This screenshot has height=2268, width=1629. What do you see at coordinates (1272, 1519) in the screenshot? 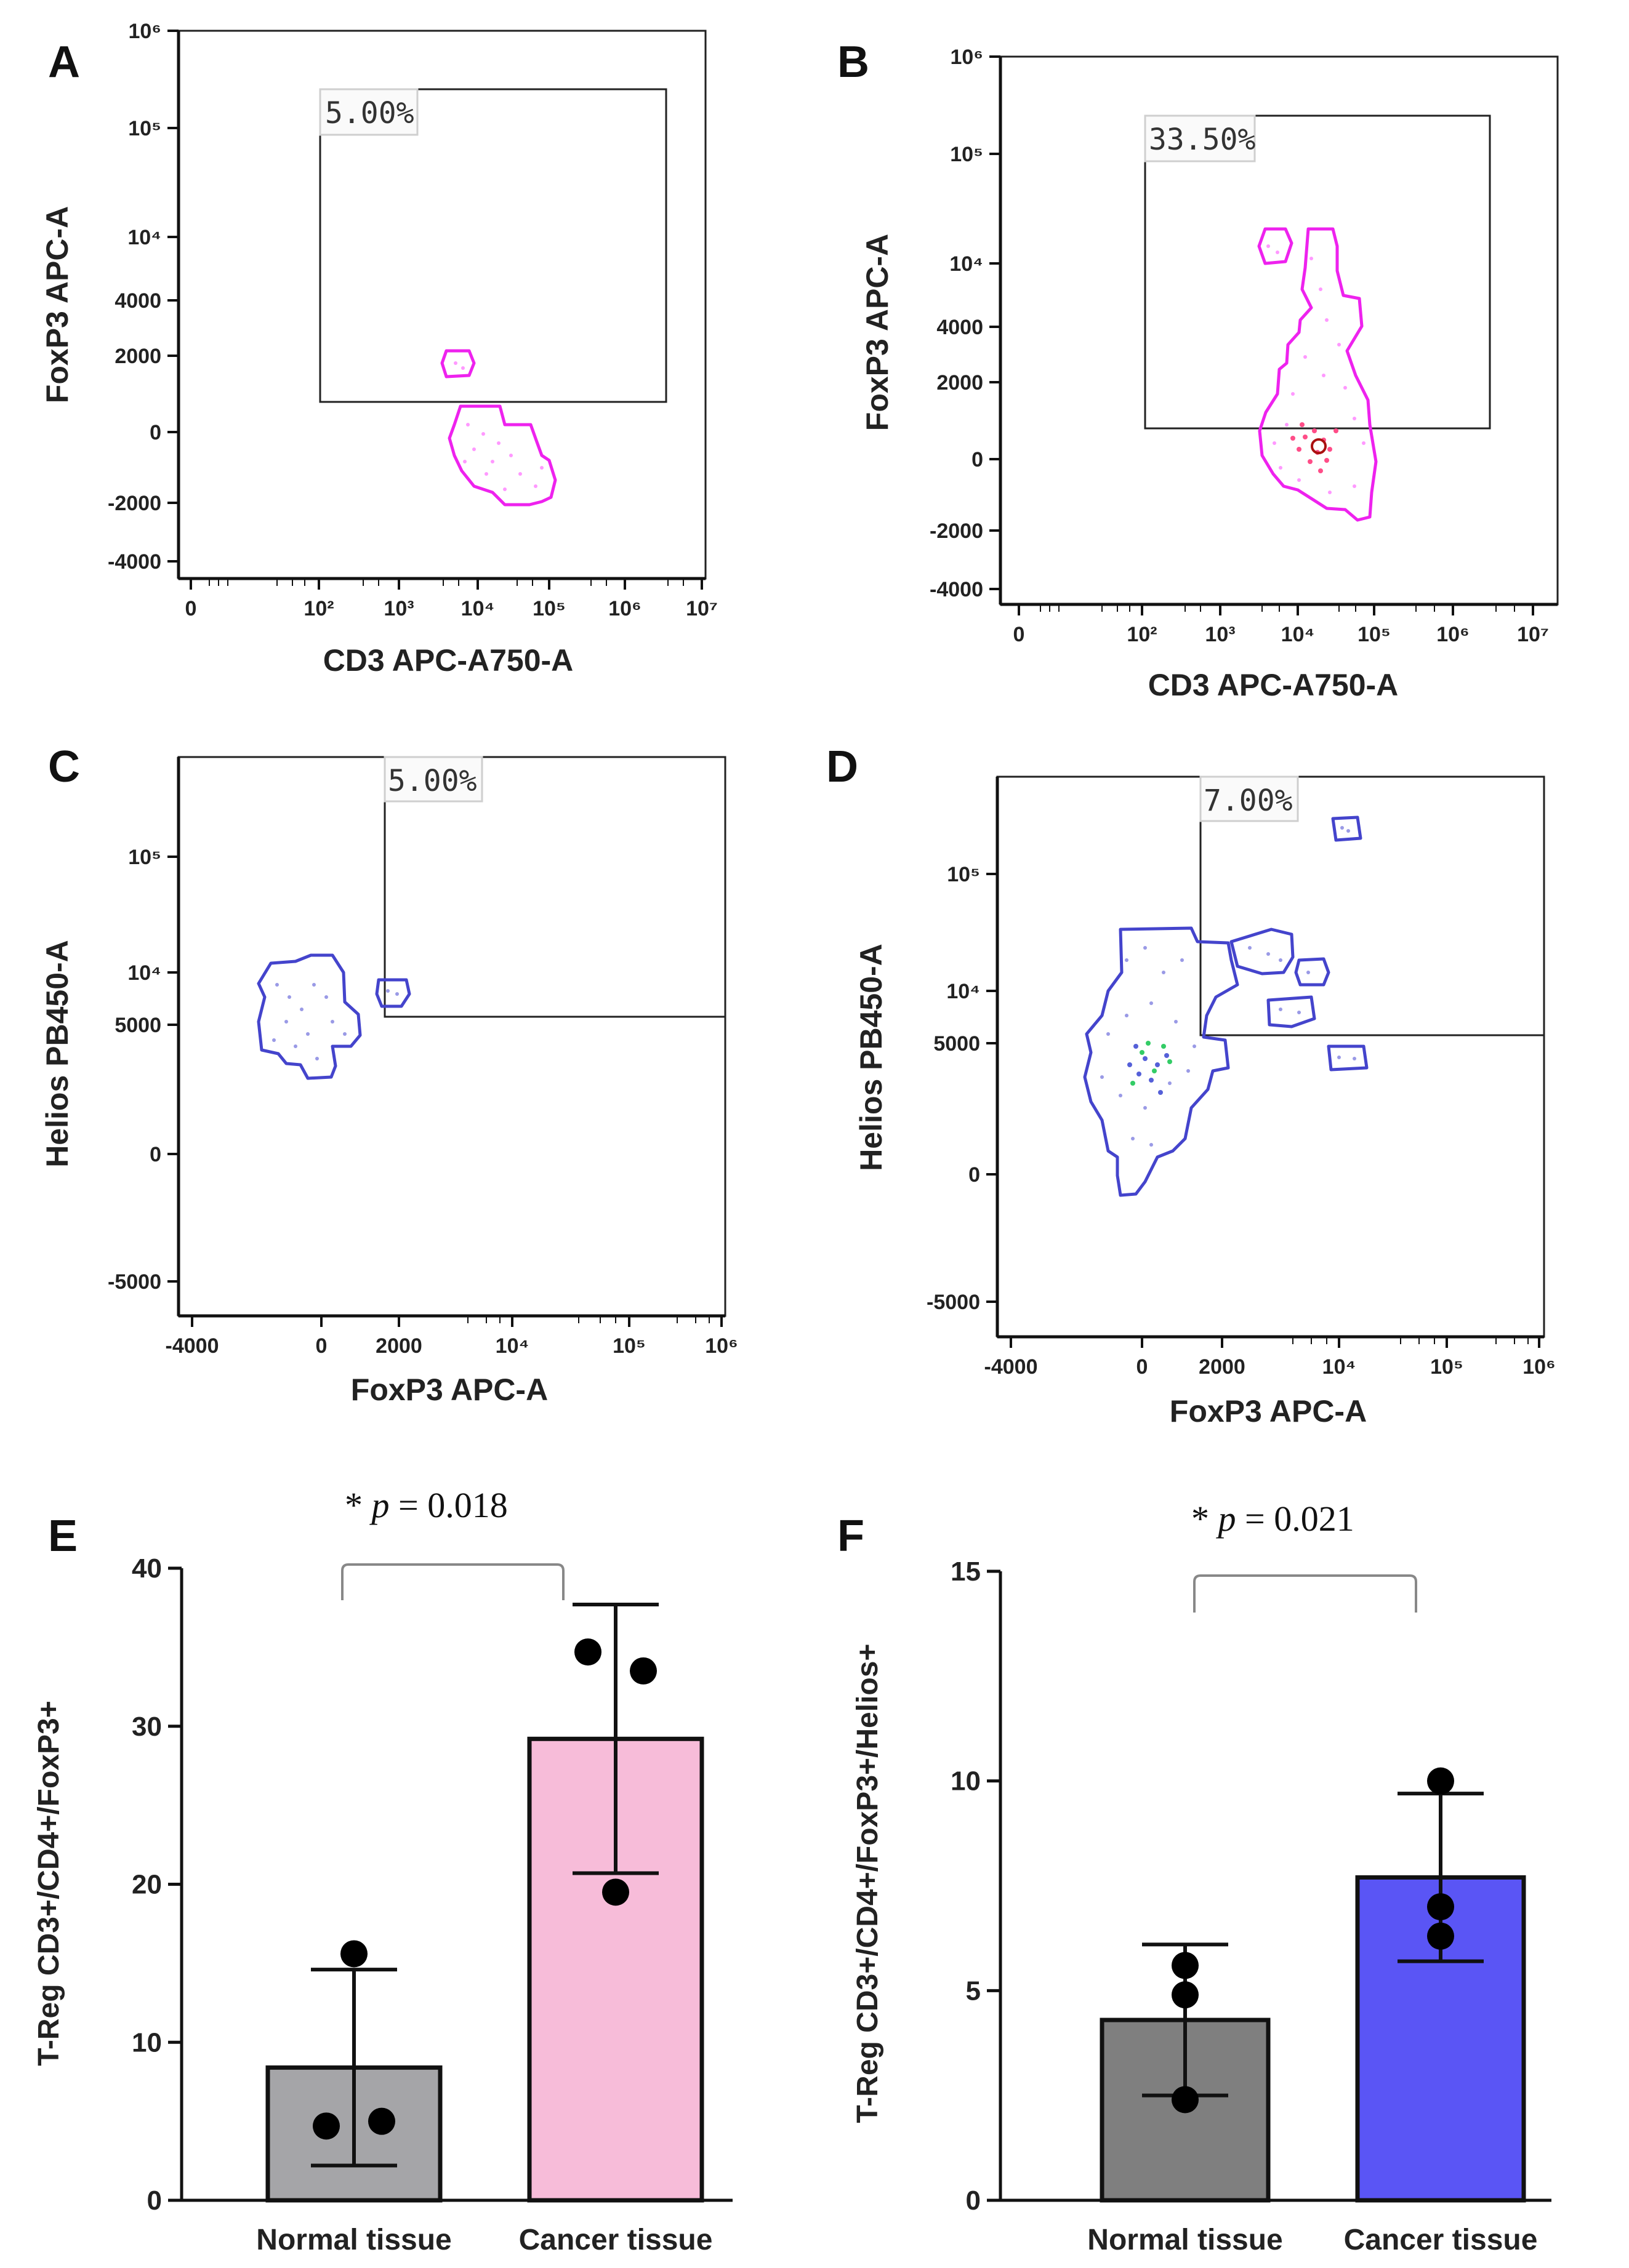
I see `significance-label: * p = 0.021` at bounding box center [1272, 1519].